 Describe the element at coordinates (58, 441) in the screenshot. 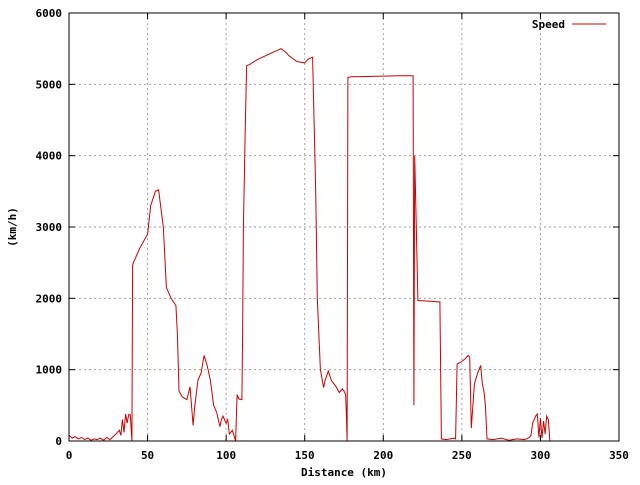

I see `y-tick-label: 0` at that location.